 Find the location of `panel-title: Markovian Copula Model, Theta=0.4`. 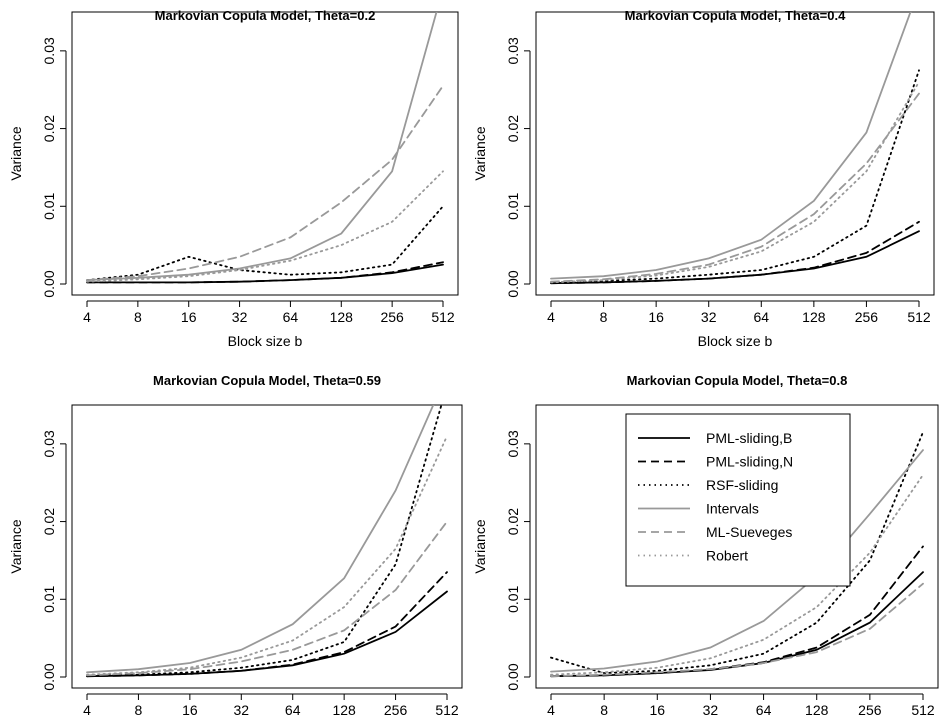

panel-title: Markovian Copula Model, Theta=0.4 is located at coordinates (735, 15).